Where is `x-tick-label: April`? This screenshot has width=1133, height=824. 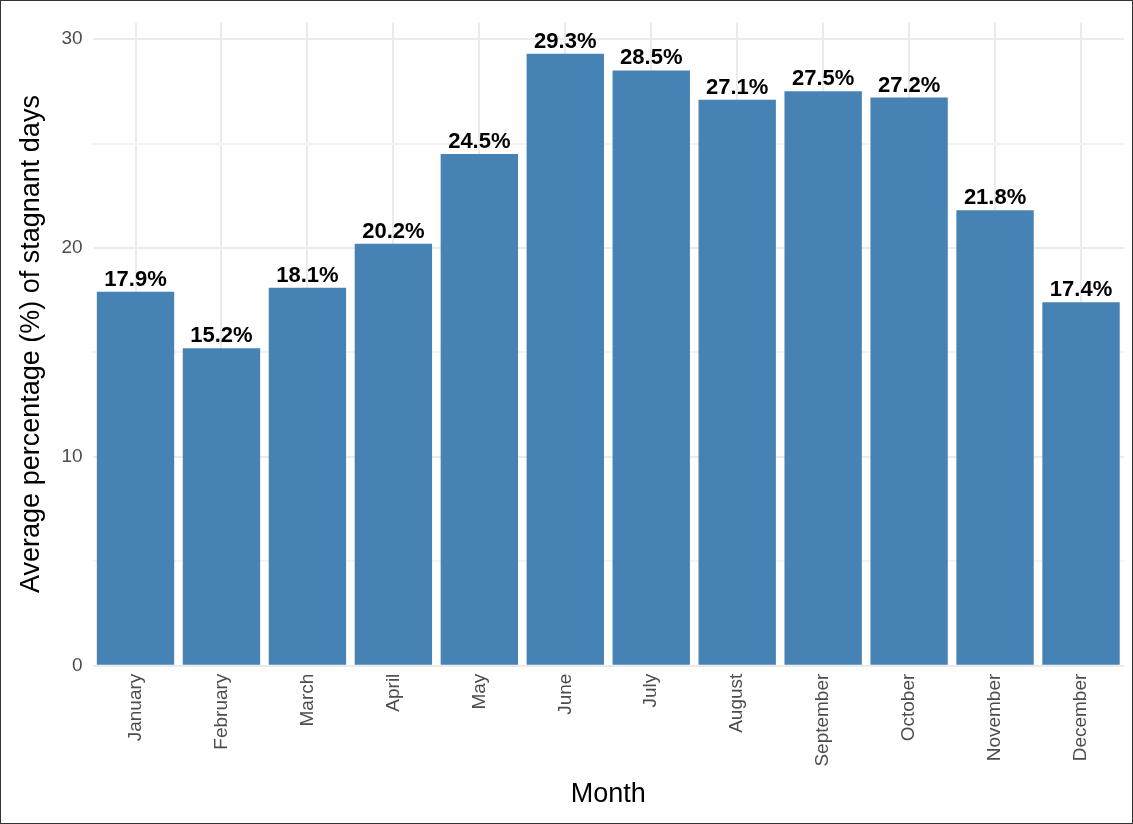 x-tick-label: April is located at coordinates (392, 692).